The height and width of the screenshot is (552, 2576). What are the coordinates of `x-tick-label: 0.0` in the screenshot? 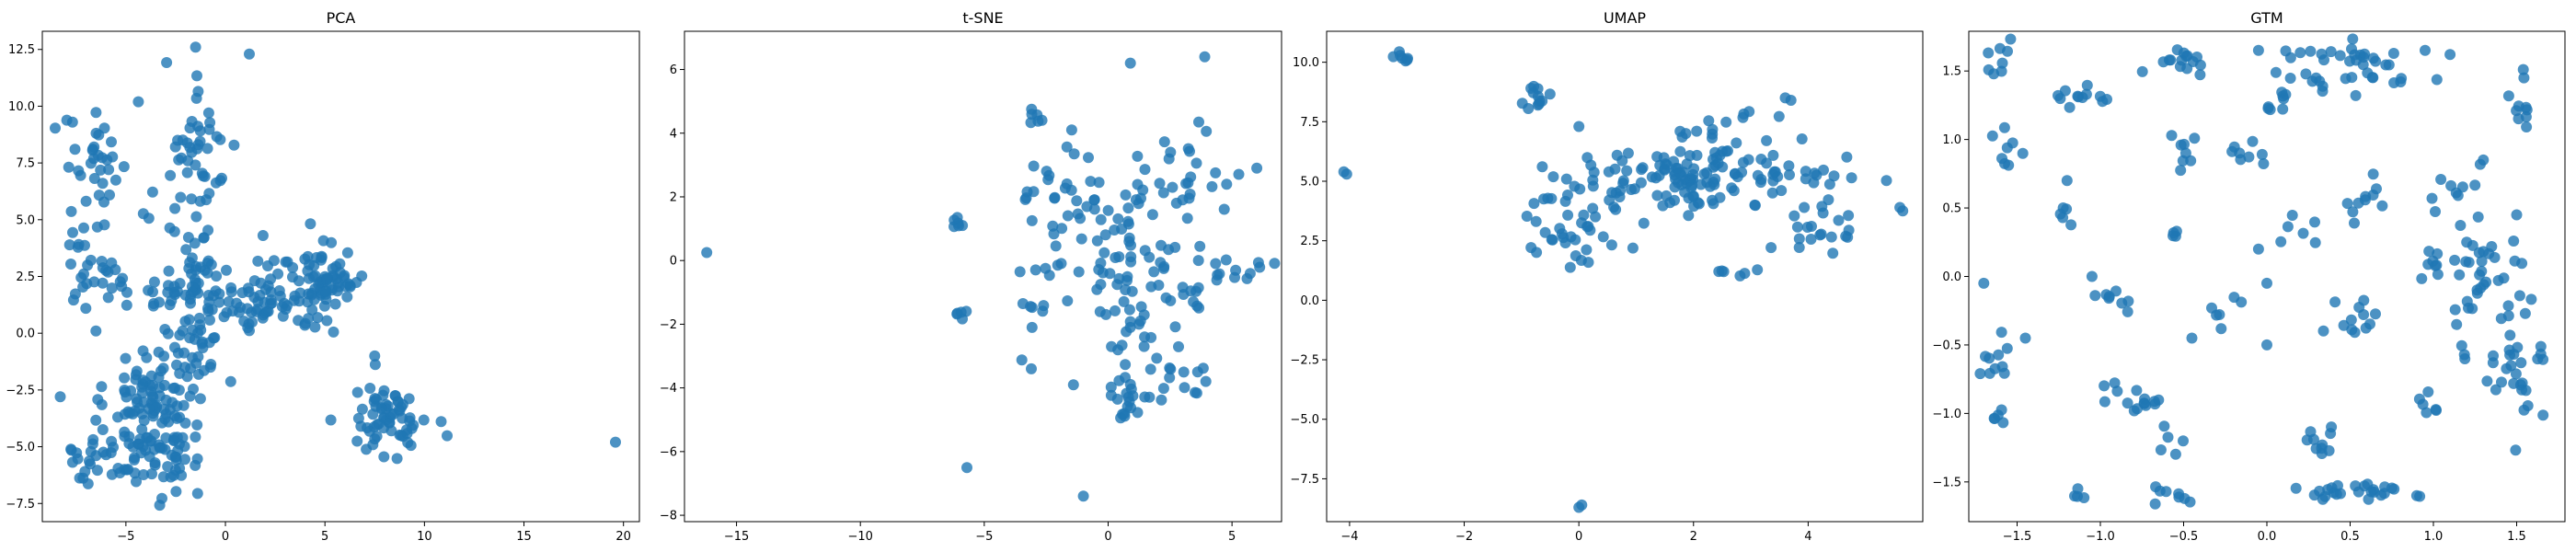 It's located at (2267, 537).